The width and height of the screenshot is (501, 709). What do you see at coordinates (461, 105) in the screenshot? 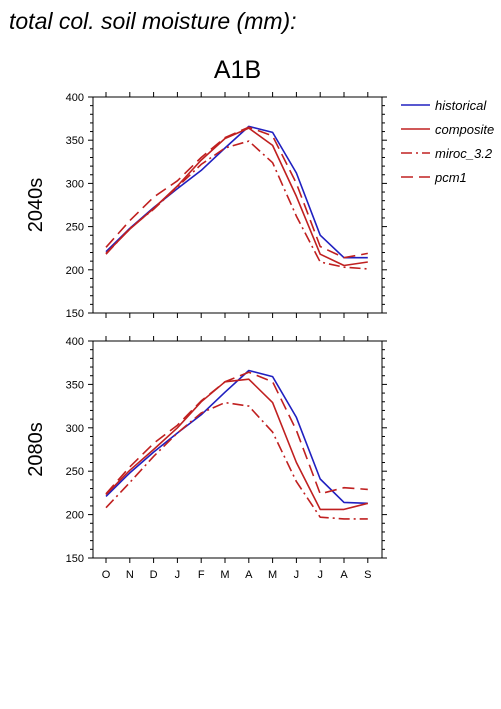
I see `legend-label: historical` at bounding box center [461, 105].